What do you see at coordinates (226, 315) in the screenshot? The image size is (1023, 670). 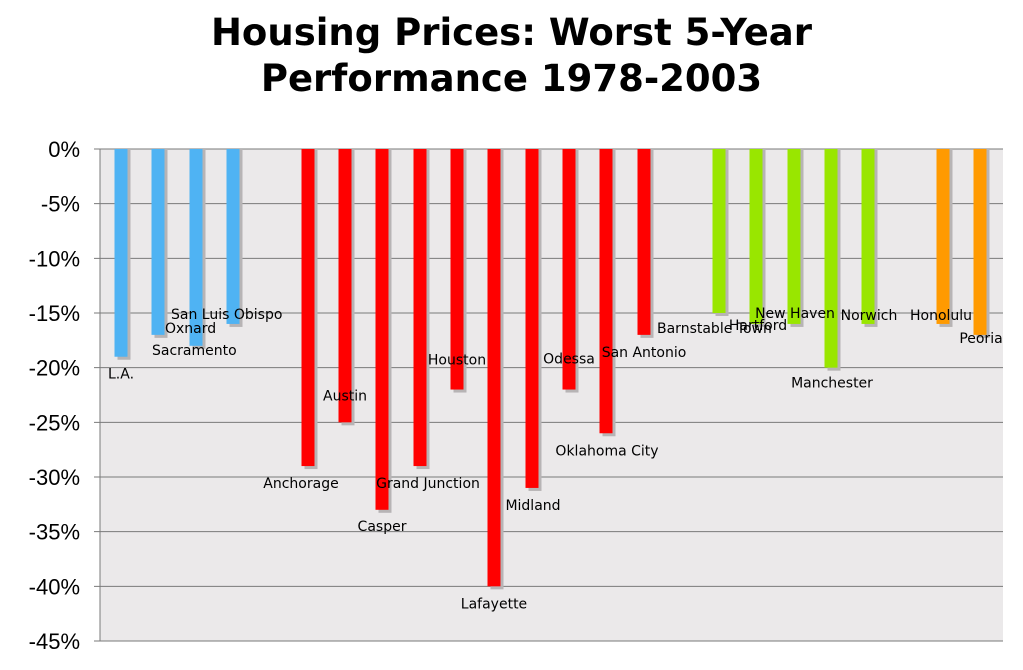 I see `bar-label: San Luis Obispo` at bounding box center [226, 315].